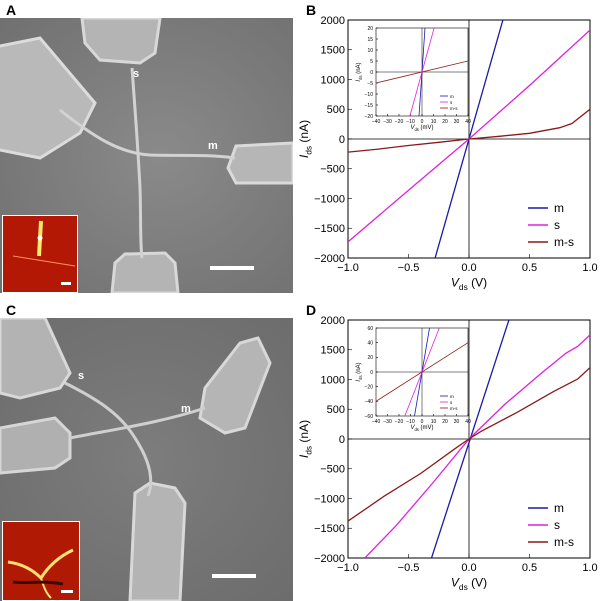  What do you see at coordinates (348, 568) in the screenshot?
I see `x-tick-label: −1.0` at bounding box center [348, 568].